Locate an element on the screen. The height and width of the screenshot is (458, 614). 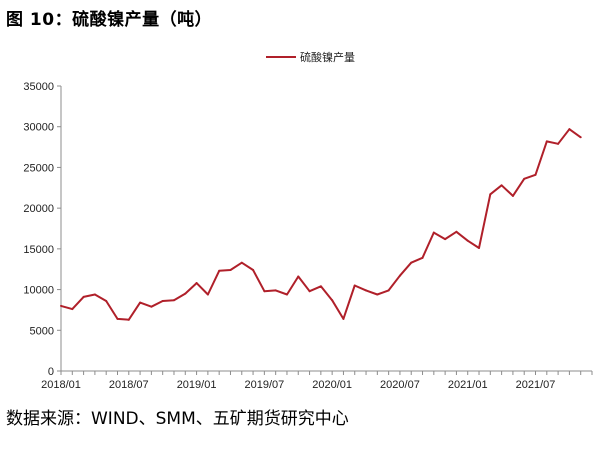
data-point-2021/05 is located at coordinates (512, 195).